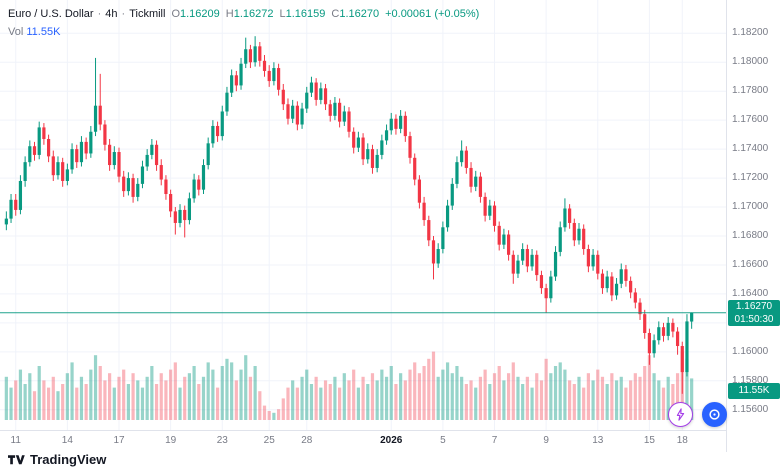  Describe the element at coordinates (175, 14) in the screenshot. I see `open-label: O` at that location.